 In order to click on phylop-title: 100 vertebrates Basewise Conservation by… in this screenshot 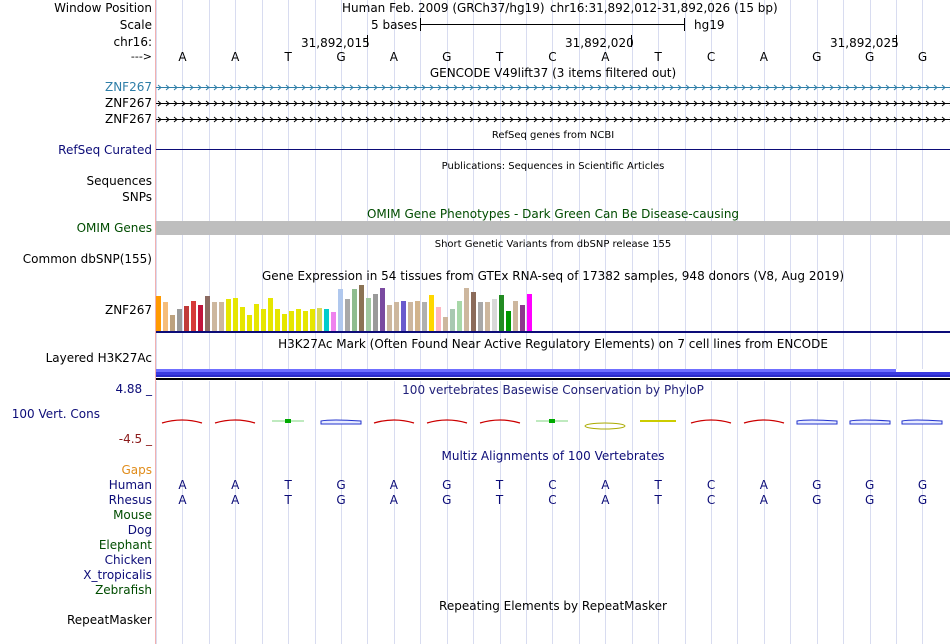, I will do `click(553, 390)`.